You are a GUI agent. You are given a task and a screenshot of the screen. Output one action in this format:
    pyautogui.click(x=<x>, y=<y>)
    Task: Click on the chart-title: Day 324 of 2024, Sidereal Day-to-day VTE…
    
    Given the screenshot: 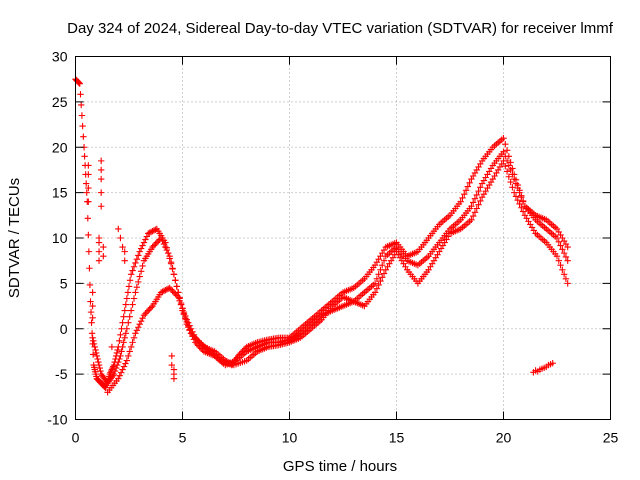 What is the action you would take?
    pyautogui.click(x=340, y=28)
    